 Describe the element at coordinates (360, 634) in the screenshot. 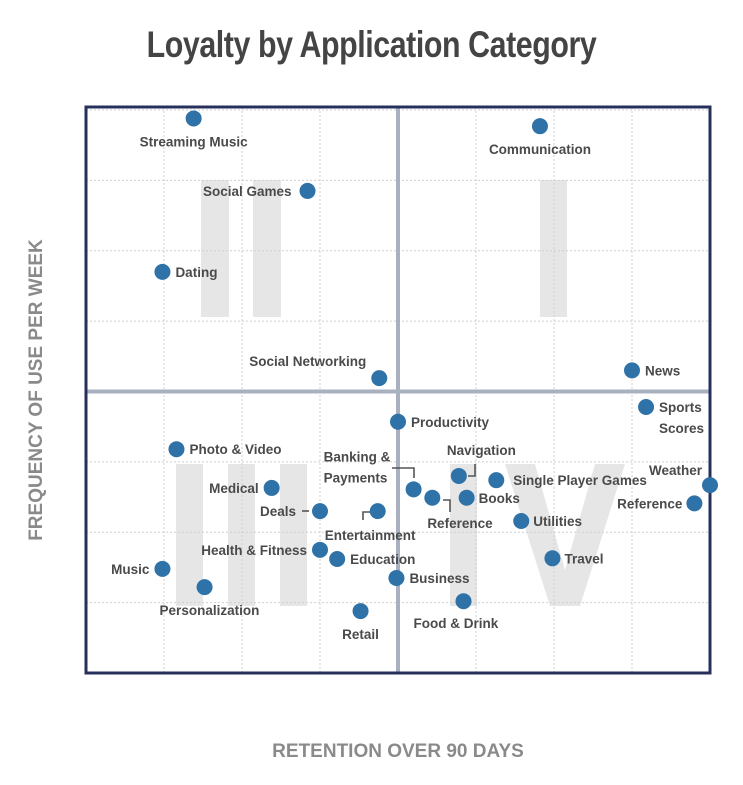

I see `point-label: Retail` at that location.